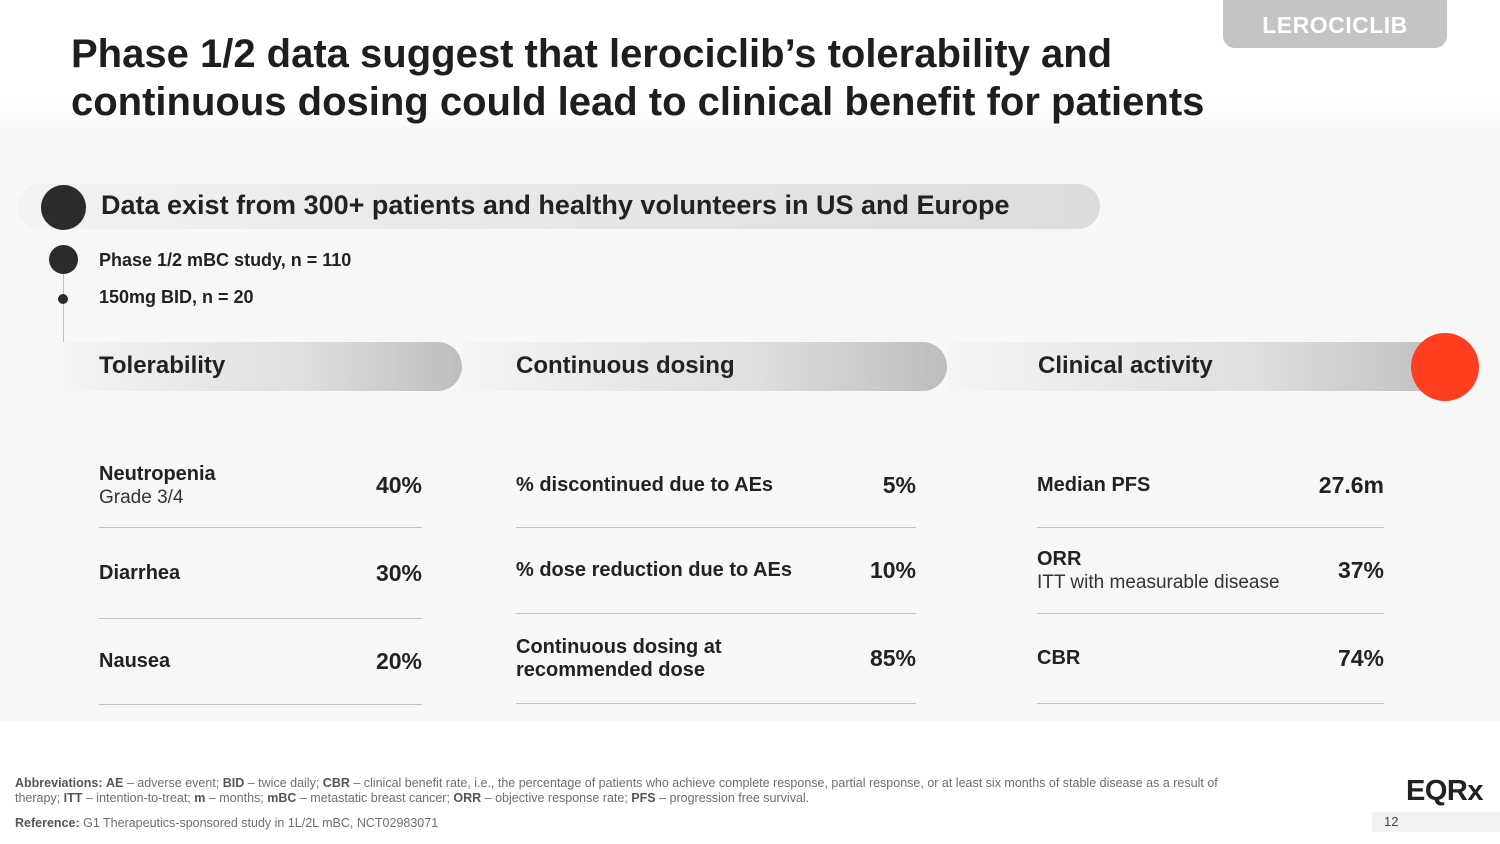 The width and height of the screenshot is (1500, 844). Describe the element at coordinates (732, 798) in the screenshot. I see `abbrev-def: – progression free survival.` at that location.